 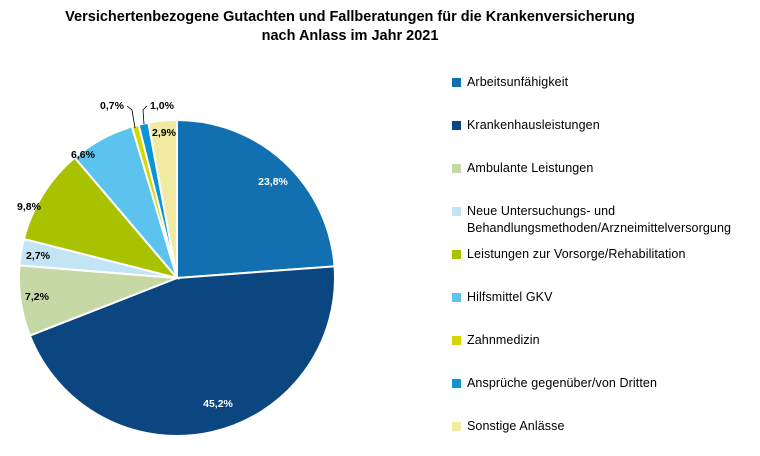 I want to click on legend-label: Ansprüche gegenüber/von Dritten, so click(x=562, y=383).